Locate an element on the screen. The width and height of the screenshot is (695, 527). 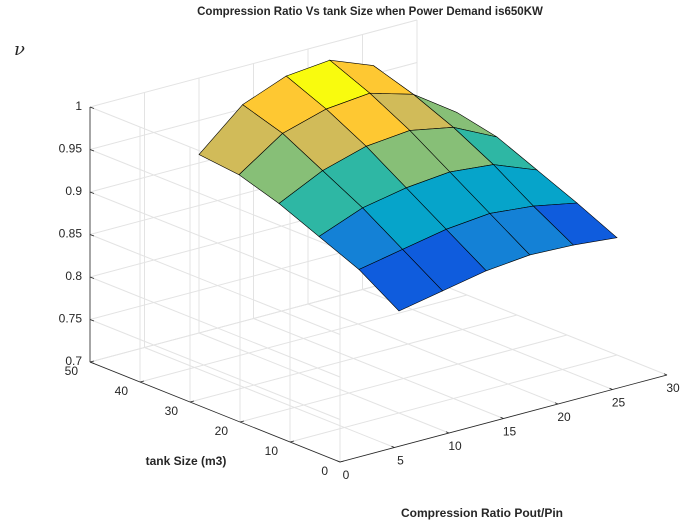
x-tick-label: 20 is located at coordinates (564, 417).